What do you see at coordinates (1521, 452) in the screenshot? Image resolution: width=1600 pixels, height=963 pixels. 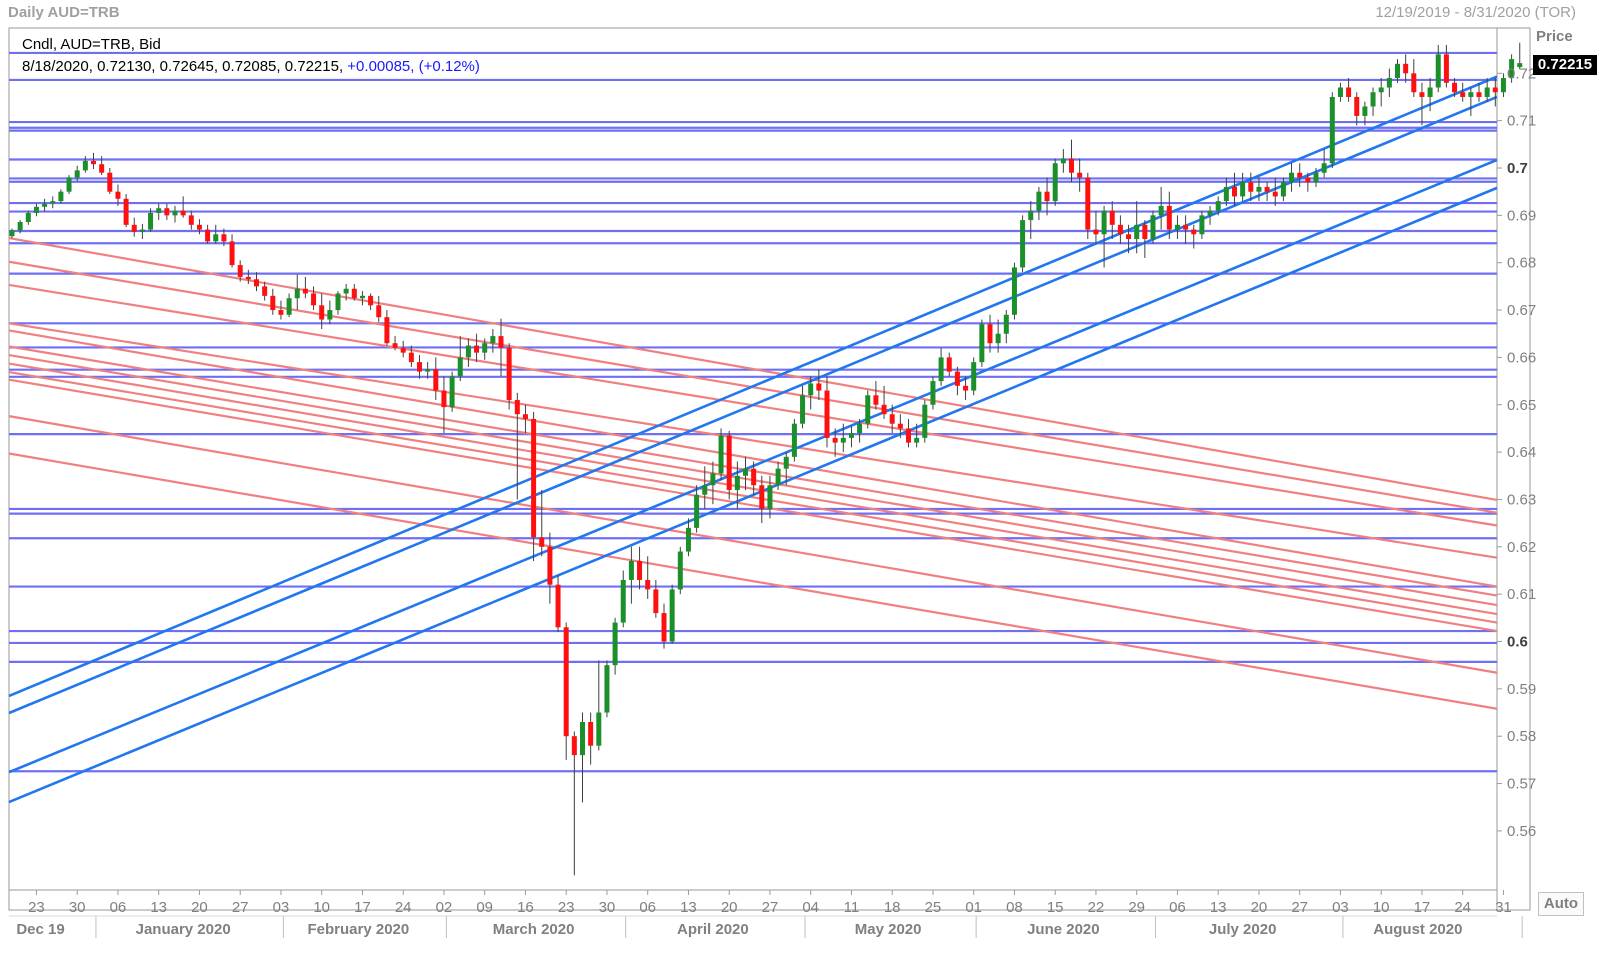 I see `price-tick-label: 0.64` at bounding box center [1521, 452].